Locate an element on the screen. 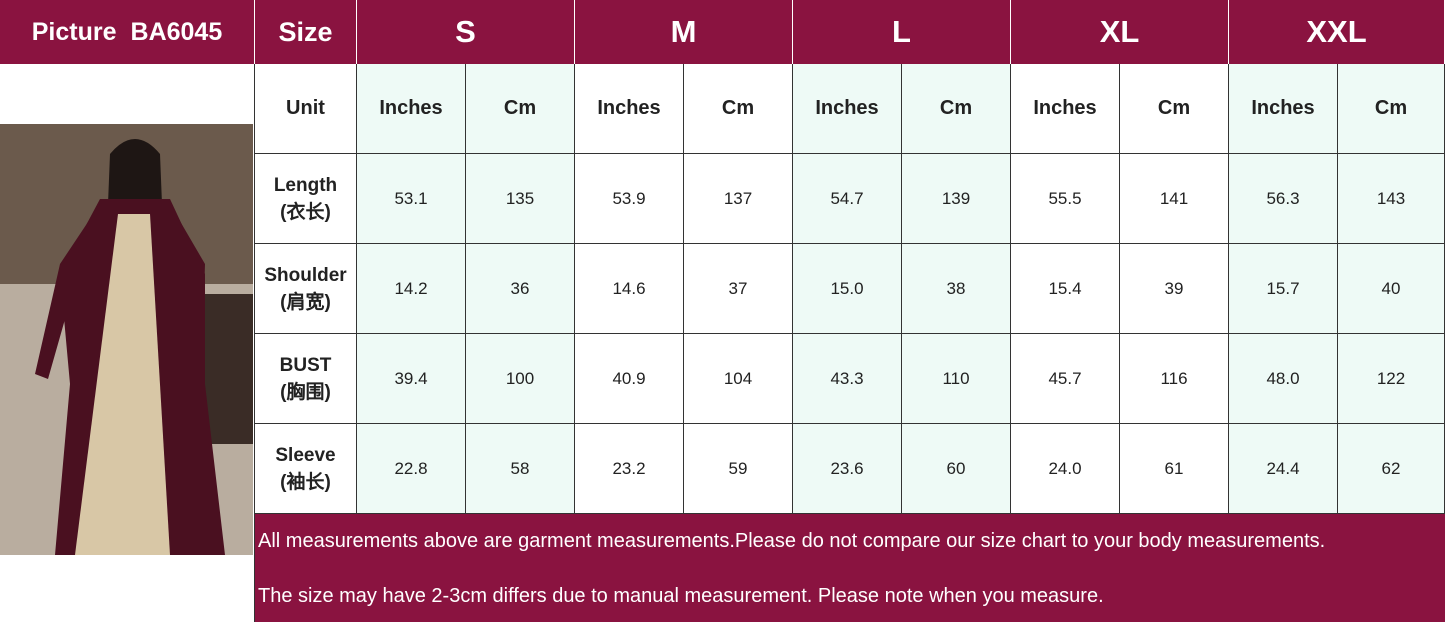  value-cell: 22.8 is located at coordinates (411, 469).